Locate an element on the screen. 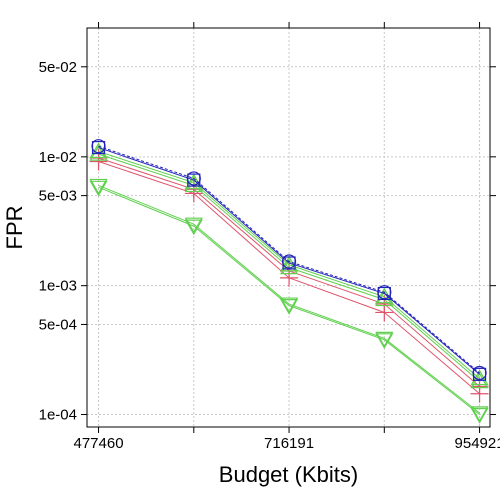  y-tick-label: 1e-04 is located at coordinates (58, 415).